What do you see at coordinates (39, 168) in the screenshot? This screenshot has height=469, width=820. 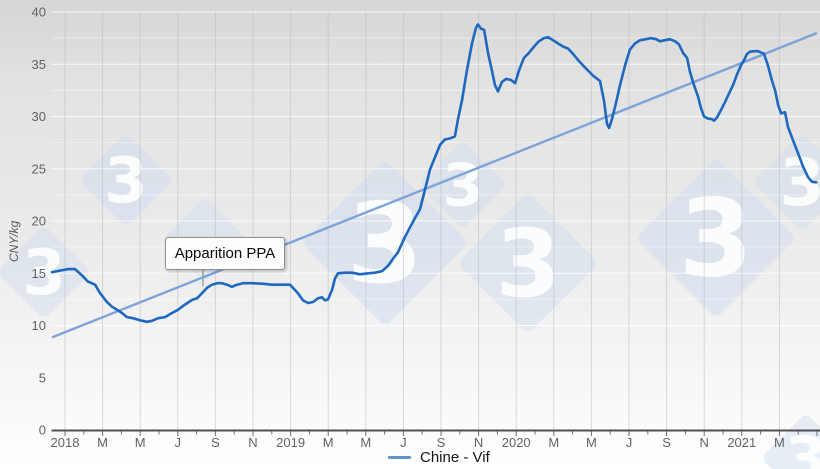 I see `y-tick-label: 25` at bounding box center [39, 168].